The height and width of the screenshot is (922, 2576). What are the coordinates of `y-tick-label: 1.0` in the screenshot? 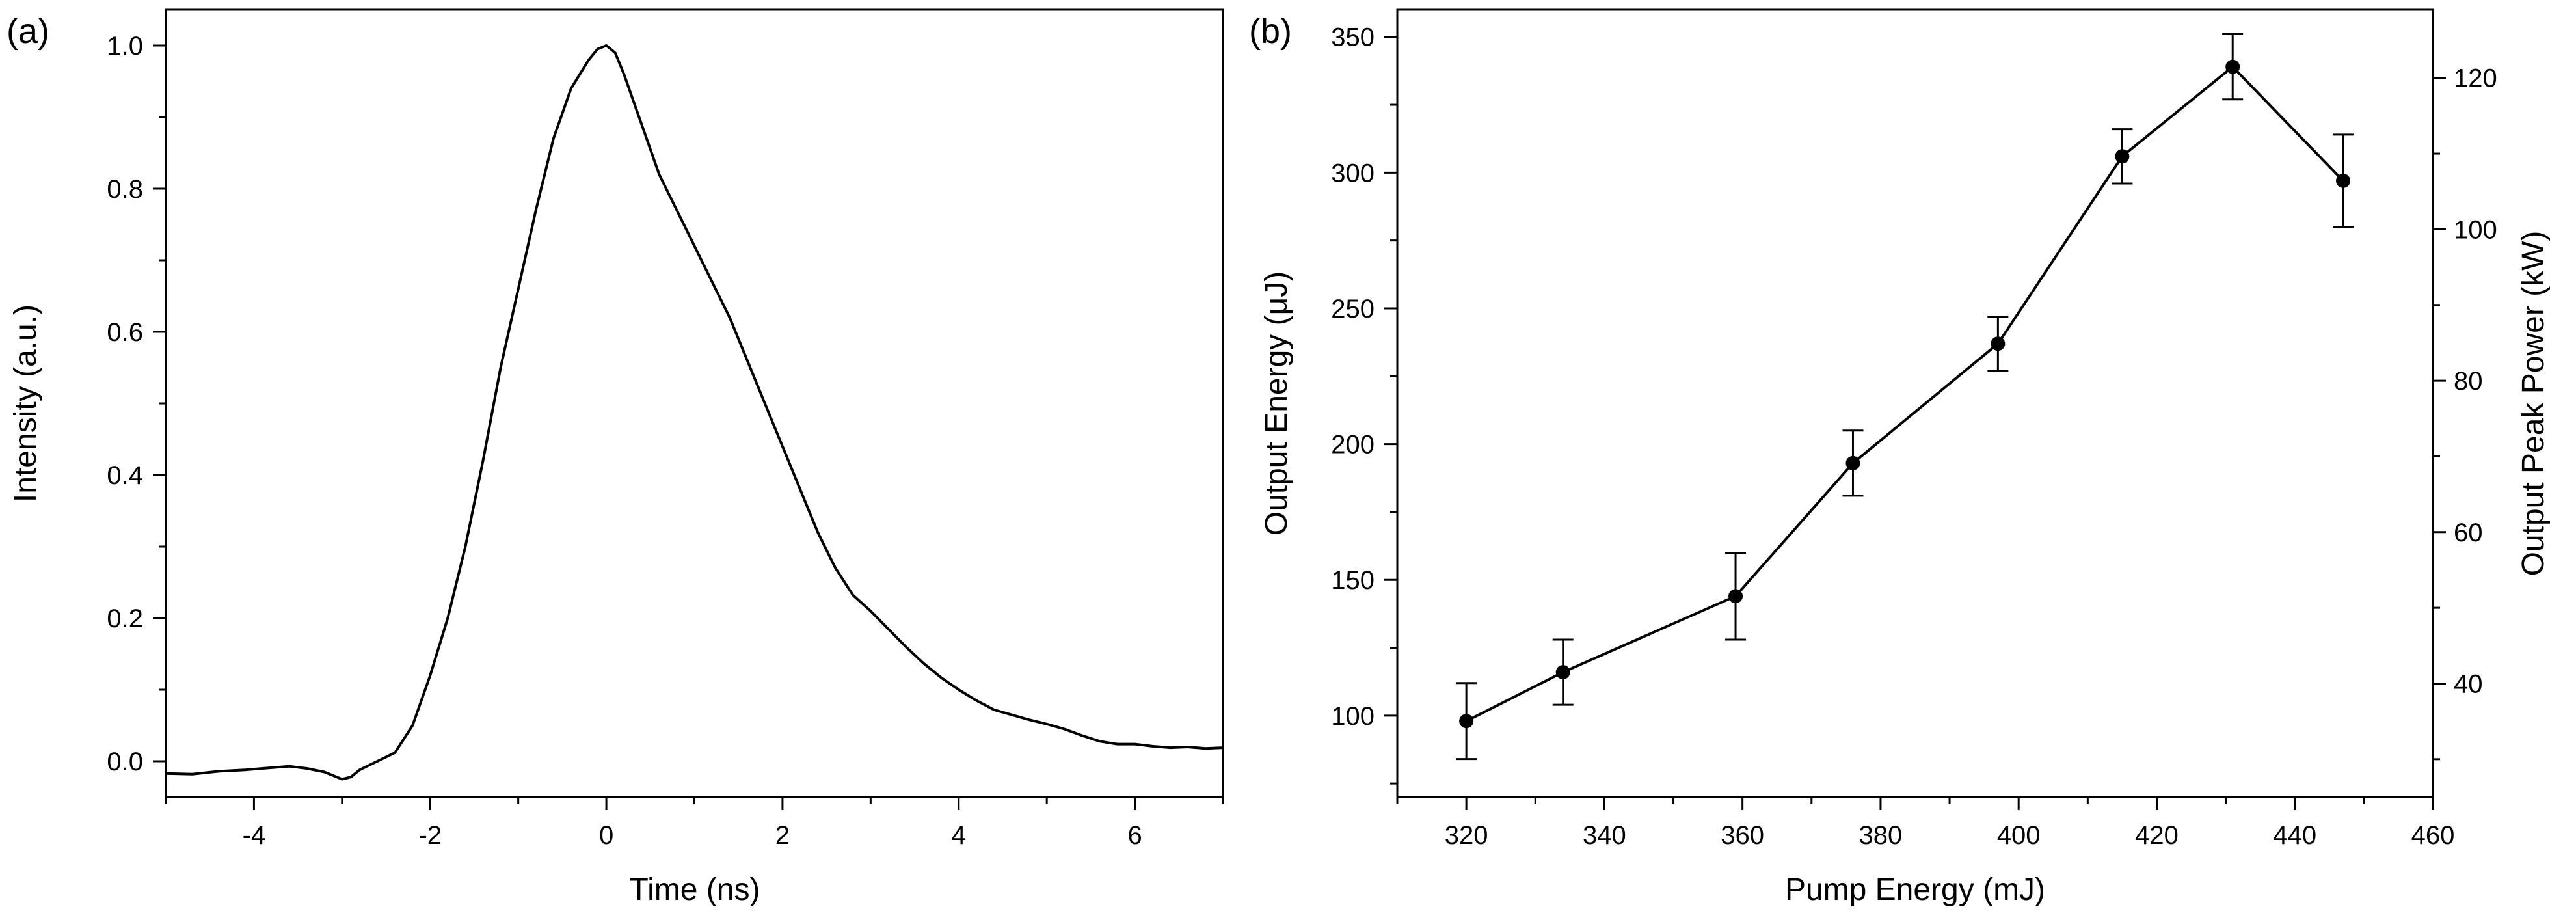 It's located at (125, 47).